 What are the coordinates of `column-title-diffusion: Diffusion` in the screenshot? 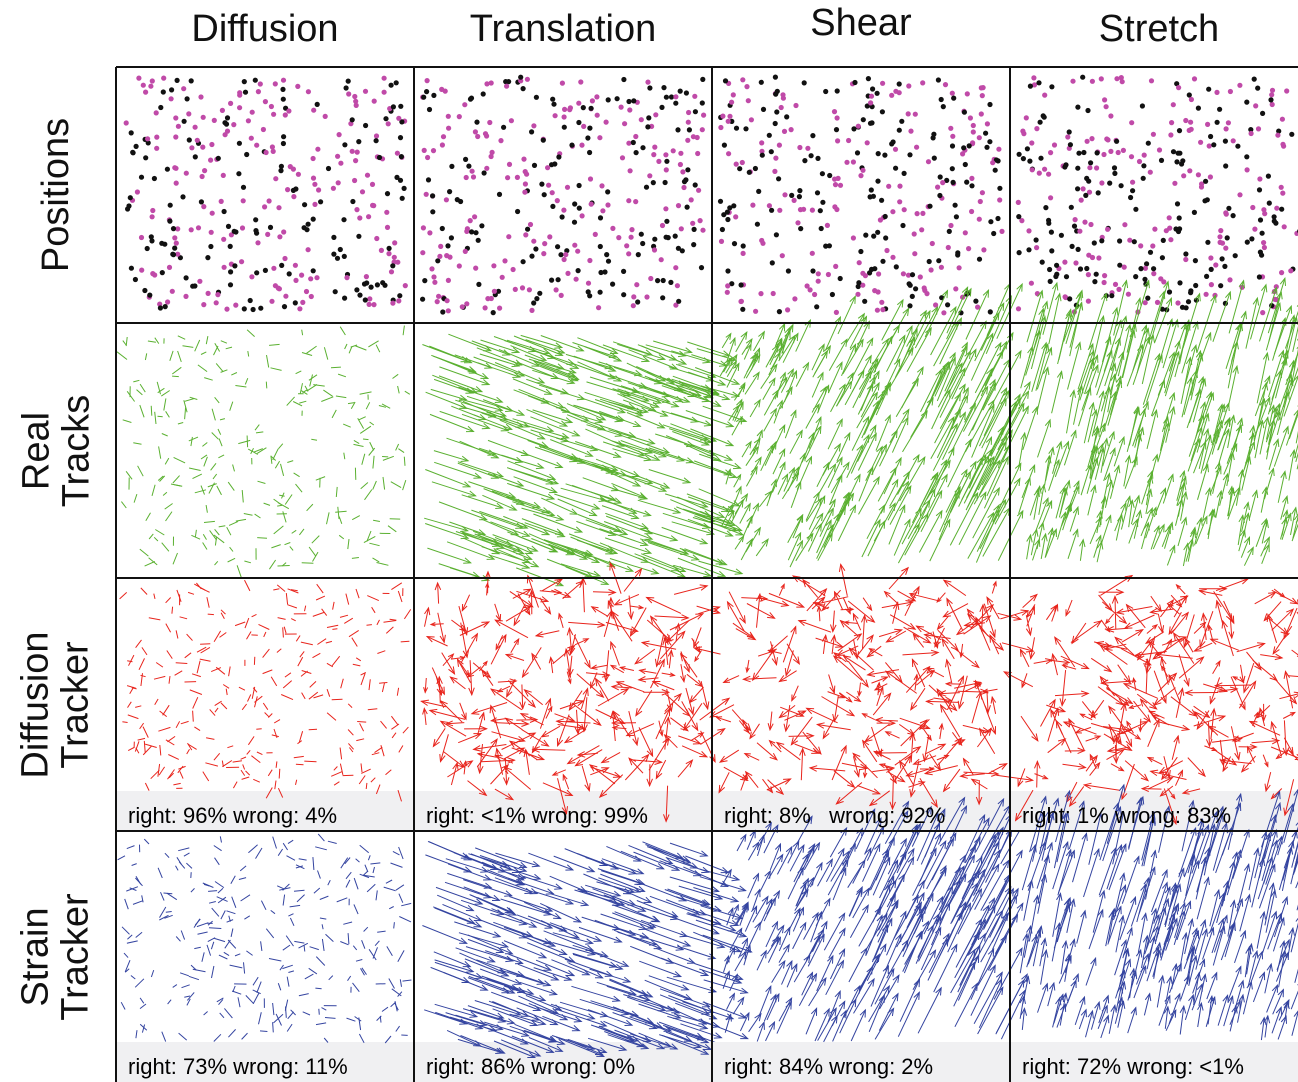 It's located at (265, 29).